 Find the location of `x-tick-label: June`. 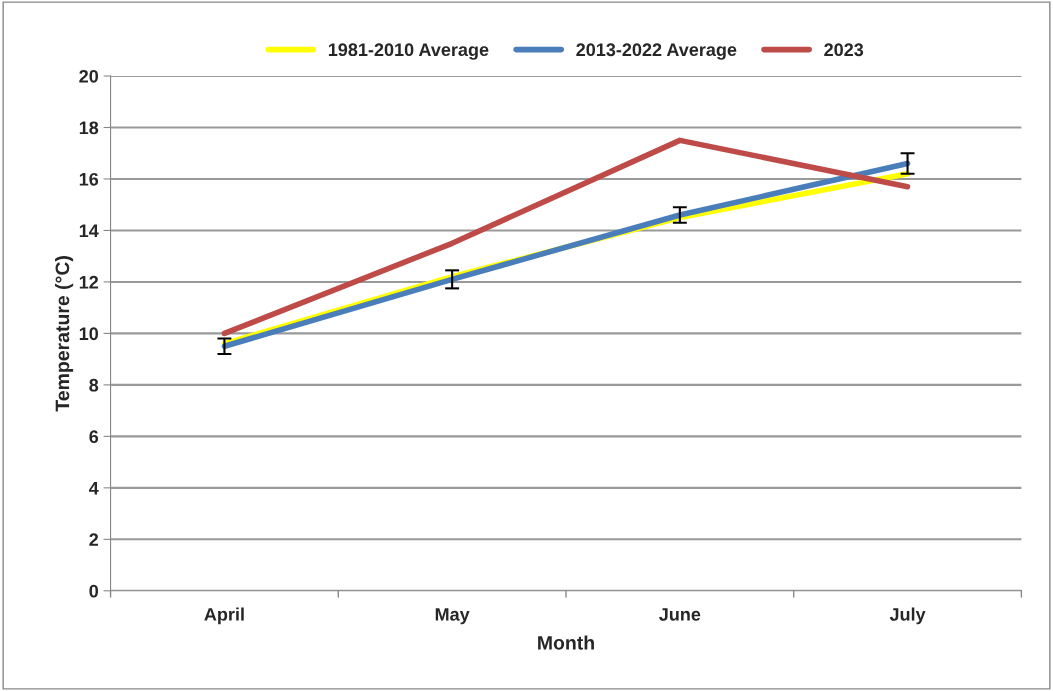

x-tick-label: June is located at coordinates (680, 614).